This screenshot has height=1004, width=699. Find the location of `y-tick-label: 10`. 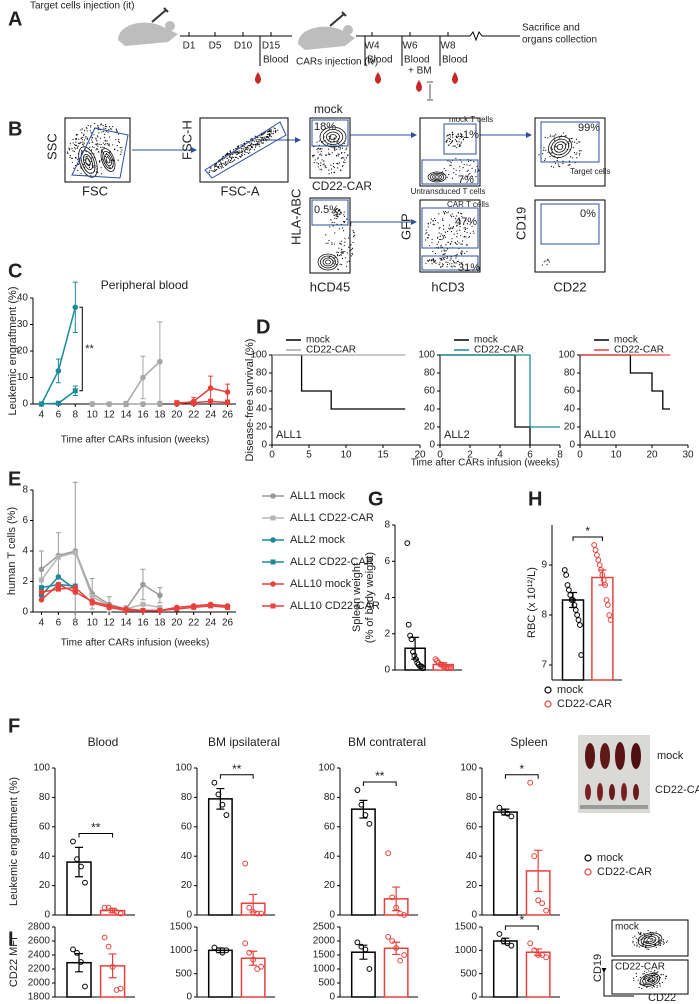

y-tick-label: 10 is located at coordinates (23, 377).